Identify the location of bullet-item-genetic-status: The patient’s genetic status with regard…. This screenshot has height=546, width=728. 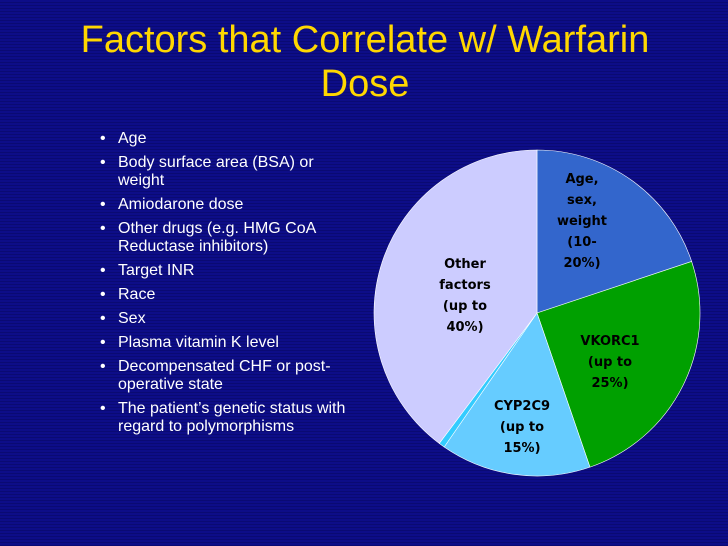
(230, 418).